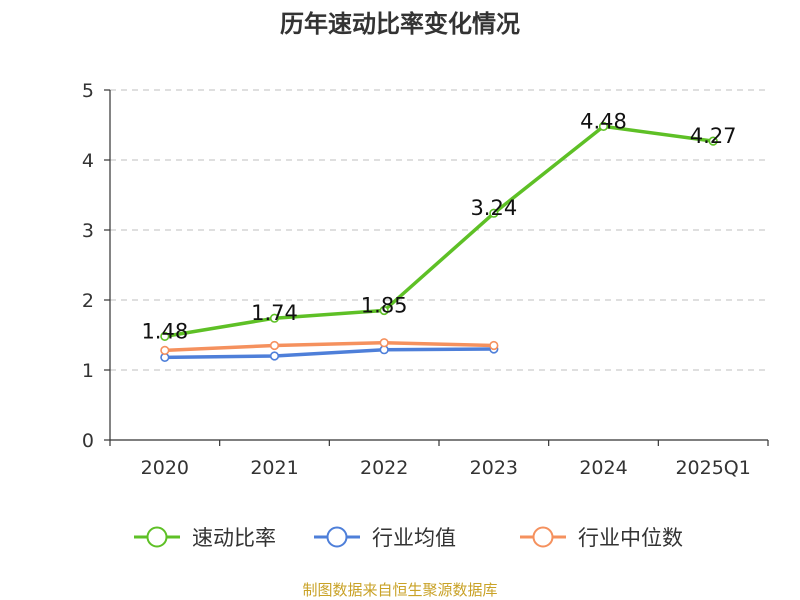 The image size is (800, 600). What do you see at coordinates (165, 468) in the screenshot?
I see `x-tick-label: 2020` at bounding box center [165, 468].